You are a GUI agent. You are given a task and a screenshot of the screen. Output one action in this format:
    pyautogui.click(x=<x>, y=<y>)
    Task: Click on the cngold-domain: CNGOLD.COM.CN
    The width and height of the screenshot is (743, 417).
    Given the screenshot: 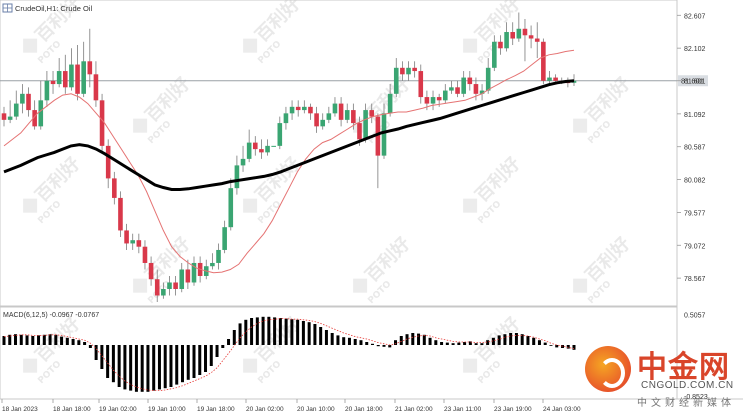 What is the action you would take?
    pyautogui.click(x=687, y=385)
    